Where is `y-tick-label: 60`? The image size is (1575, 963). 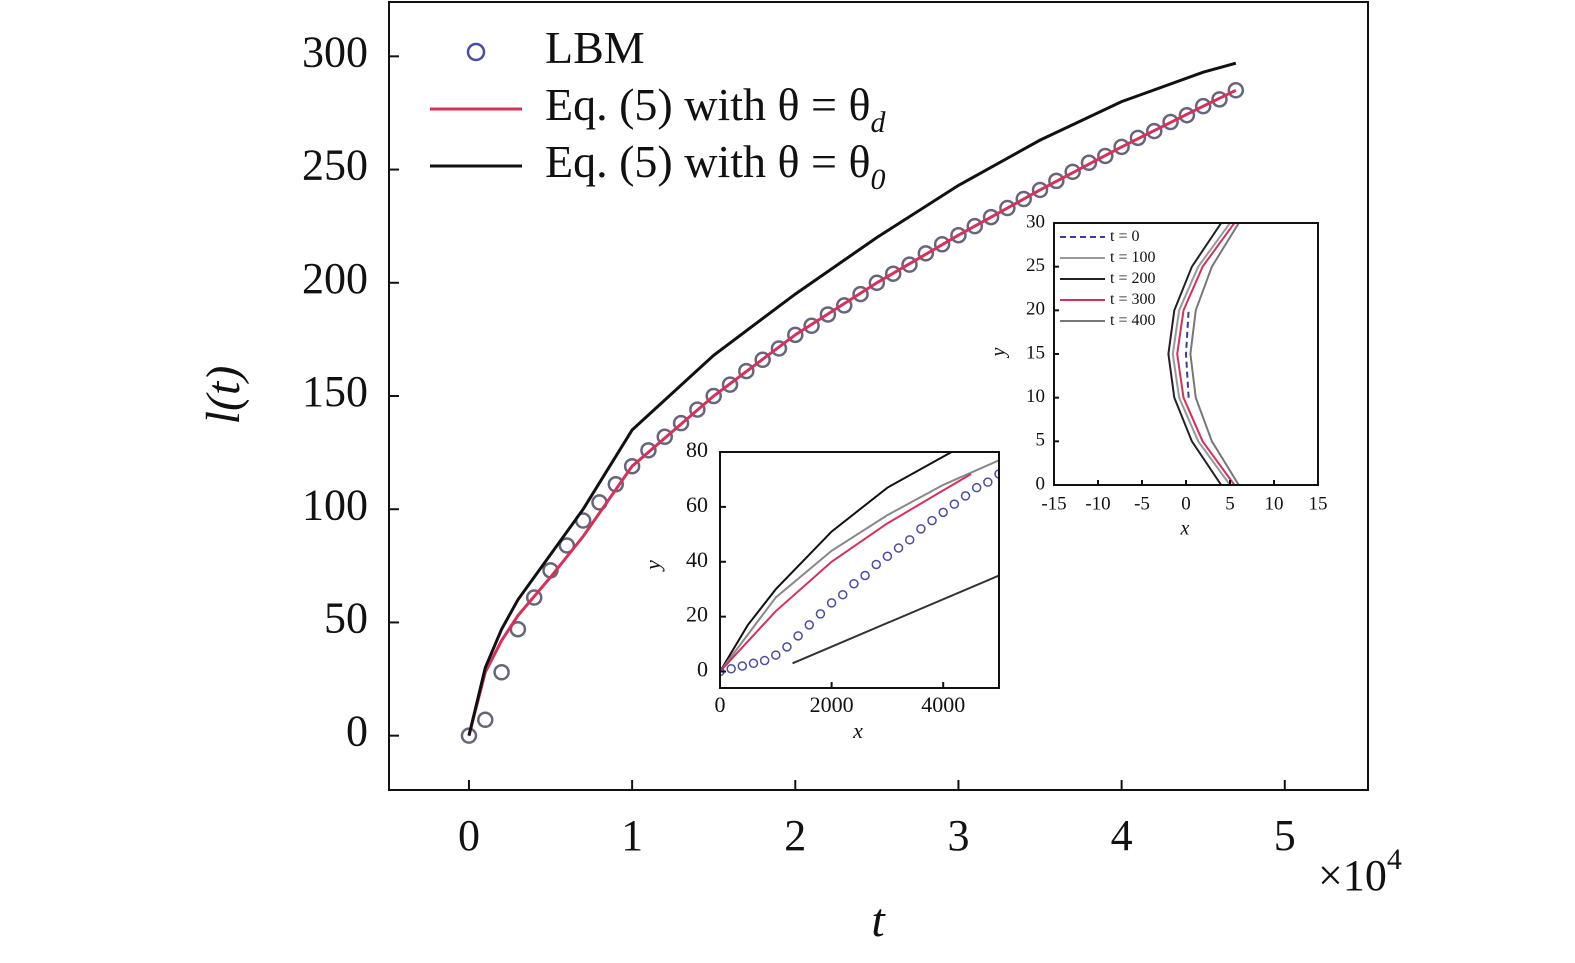
y-tick-label: 60 is located at coordinates (697, 504).